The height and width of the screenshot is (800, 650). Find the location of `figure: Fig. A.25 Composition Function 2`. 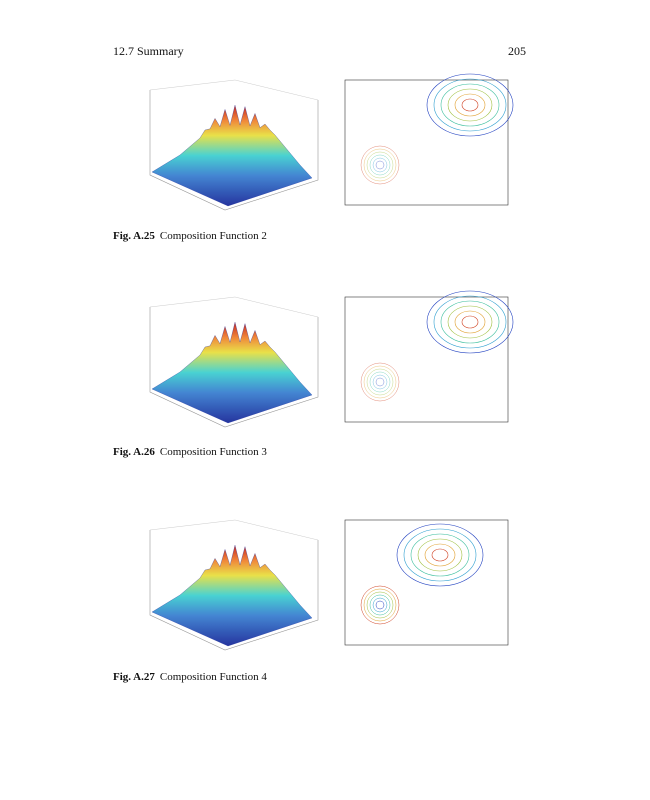

figure: Fig. A.25 Composition Function 2 is located at coordinates (313, 157).